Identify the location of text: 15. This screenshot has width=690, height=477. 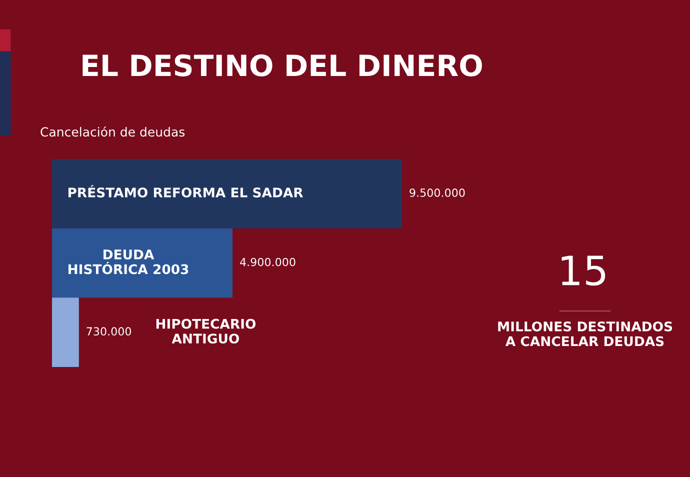
(584, 271).